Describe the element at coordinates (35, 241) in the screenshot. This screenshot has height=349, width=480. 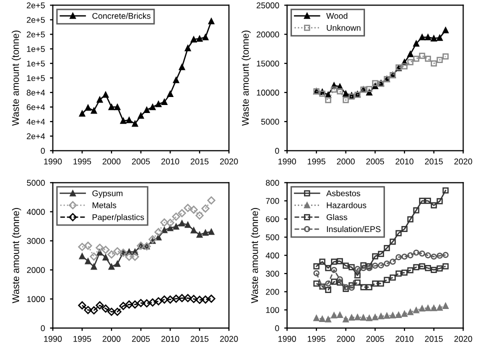
I see `y-tick-label: 3000` at that location.